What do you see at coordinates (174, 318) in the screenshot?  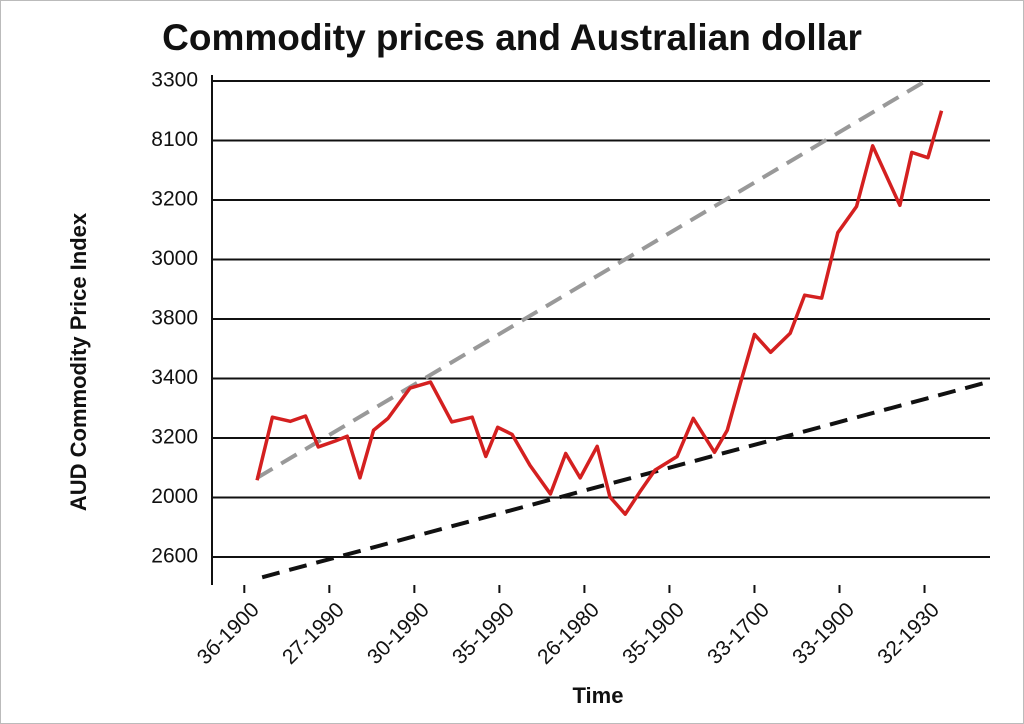 I see `y-tick-label: 3800` at bounding box center [174, 318].